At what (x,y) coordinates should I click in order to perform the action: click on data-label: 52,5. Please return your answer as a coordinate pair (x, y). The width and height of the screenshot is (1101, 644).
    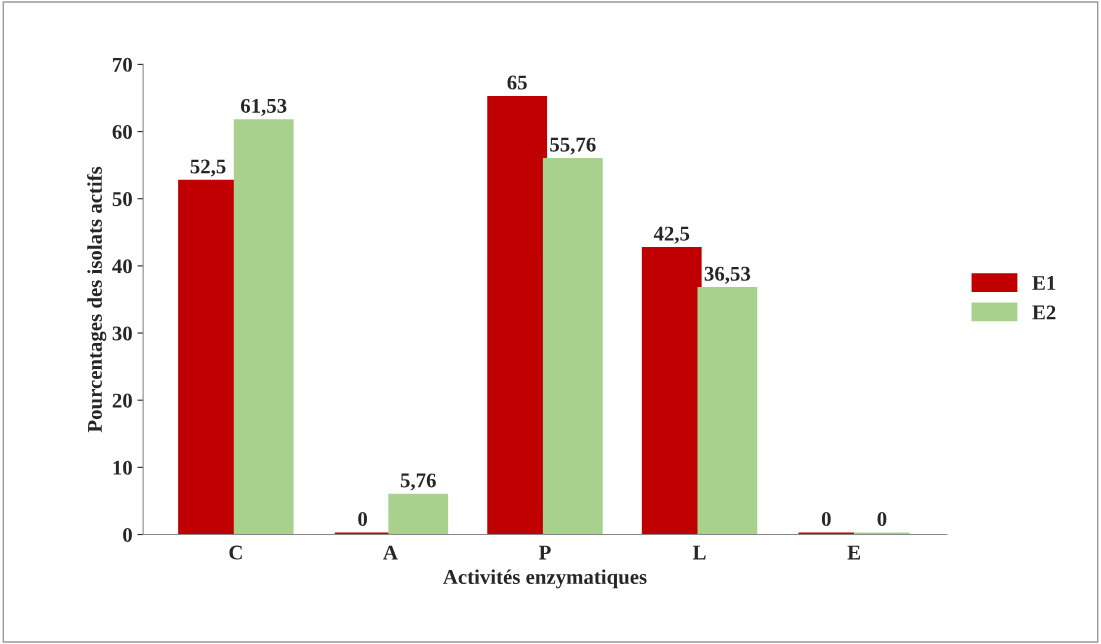
    Looking at the image, I should click on (208, 168).